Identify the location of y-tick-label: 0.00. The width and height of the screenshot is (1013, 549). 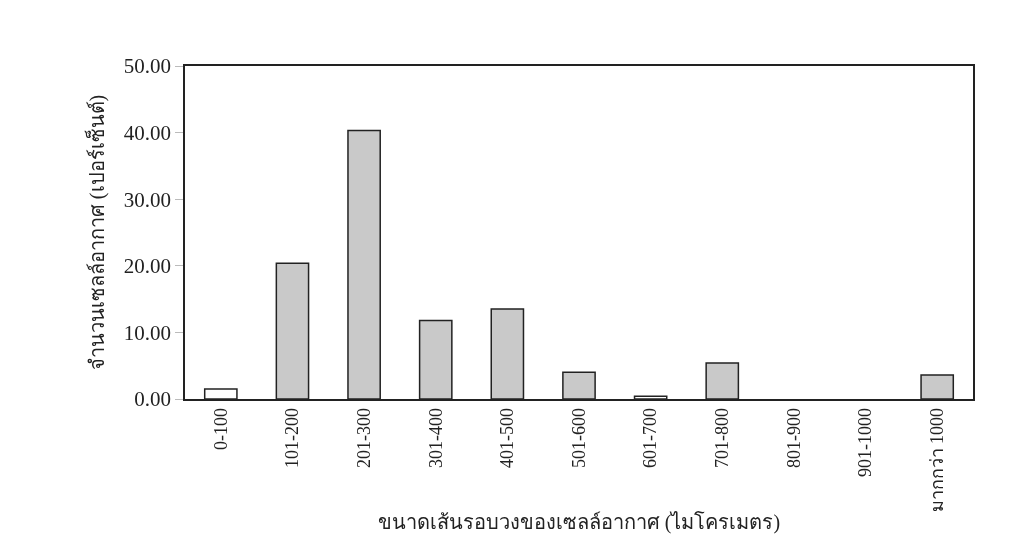
(153, 399).